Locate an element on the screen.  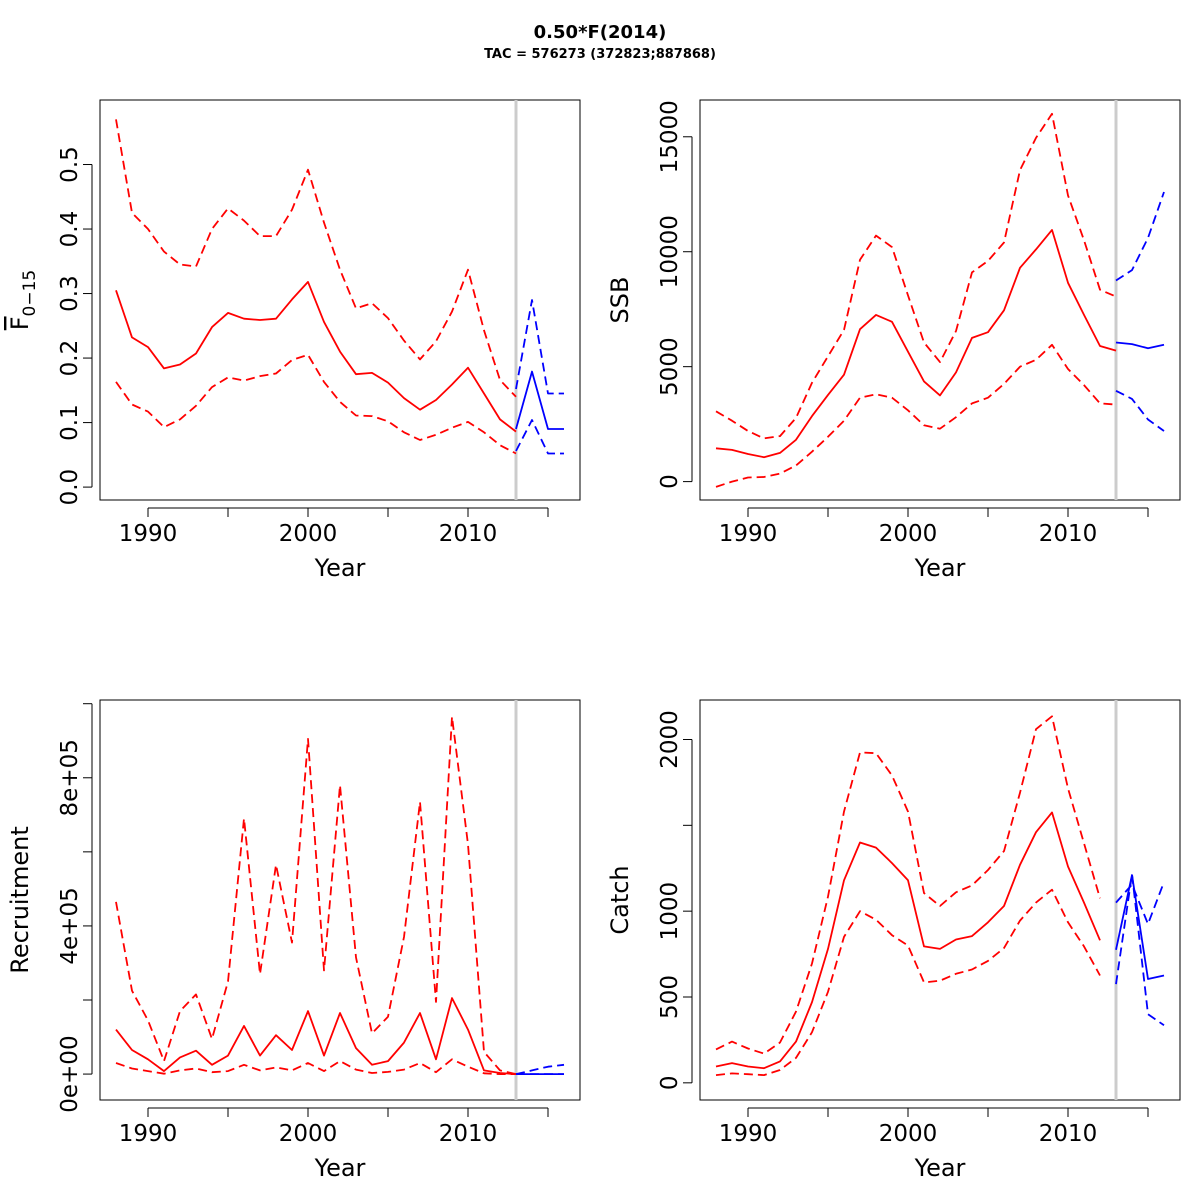
y-axis-title: Catch is located at coordinates (620, 899).